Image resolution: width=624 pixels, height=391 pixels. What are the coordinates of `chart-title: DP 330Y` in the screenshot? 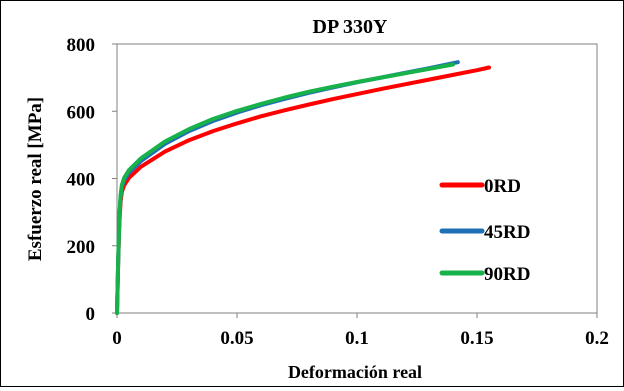 It's located at (351, 27).